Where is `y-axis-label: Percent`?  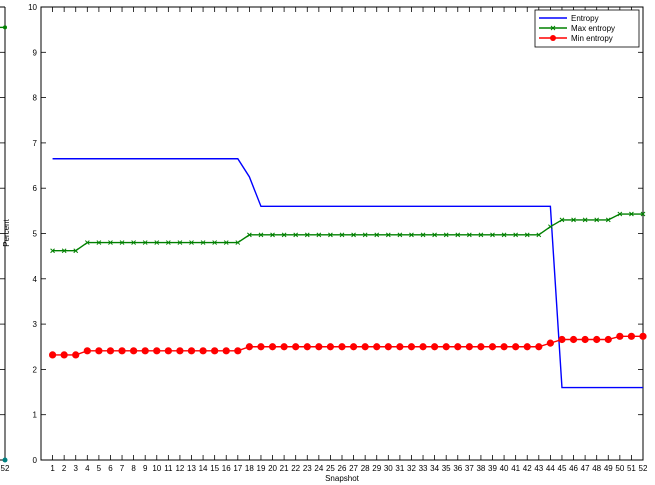 y-axis-label: Percent is located at coordinates (6, 232).